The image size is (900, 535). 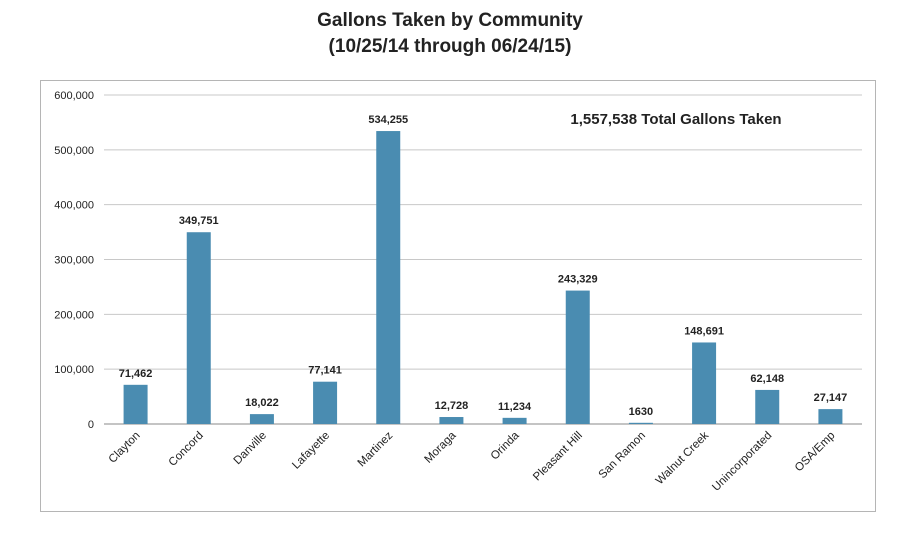 I want to click on category-label: OSA/Emp, so click(x=815, y=452).